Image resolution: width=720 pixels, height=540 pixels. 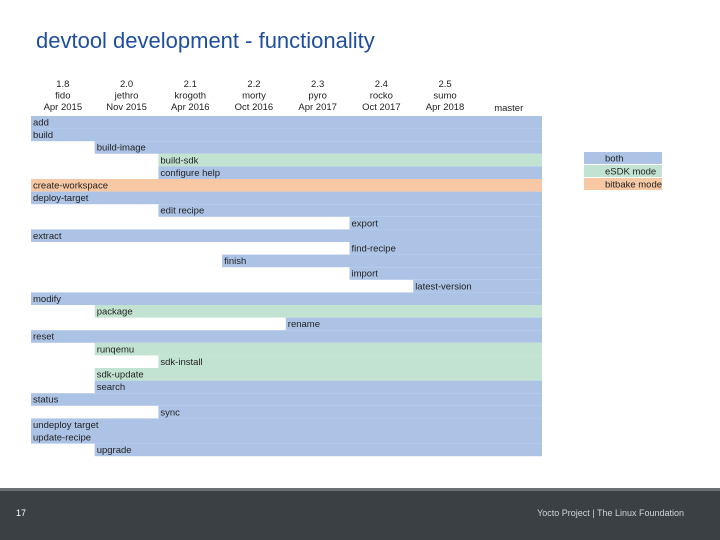 I want to click on command-label-build-image: build-image, so click(x=121, y=148).